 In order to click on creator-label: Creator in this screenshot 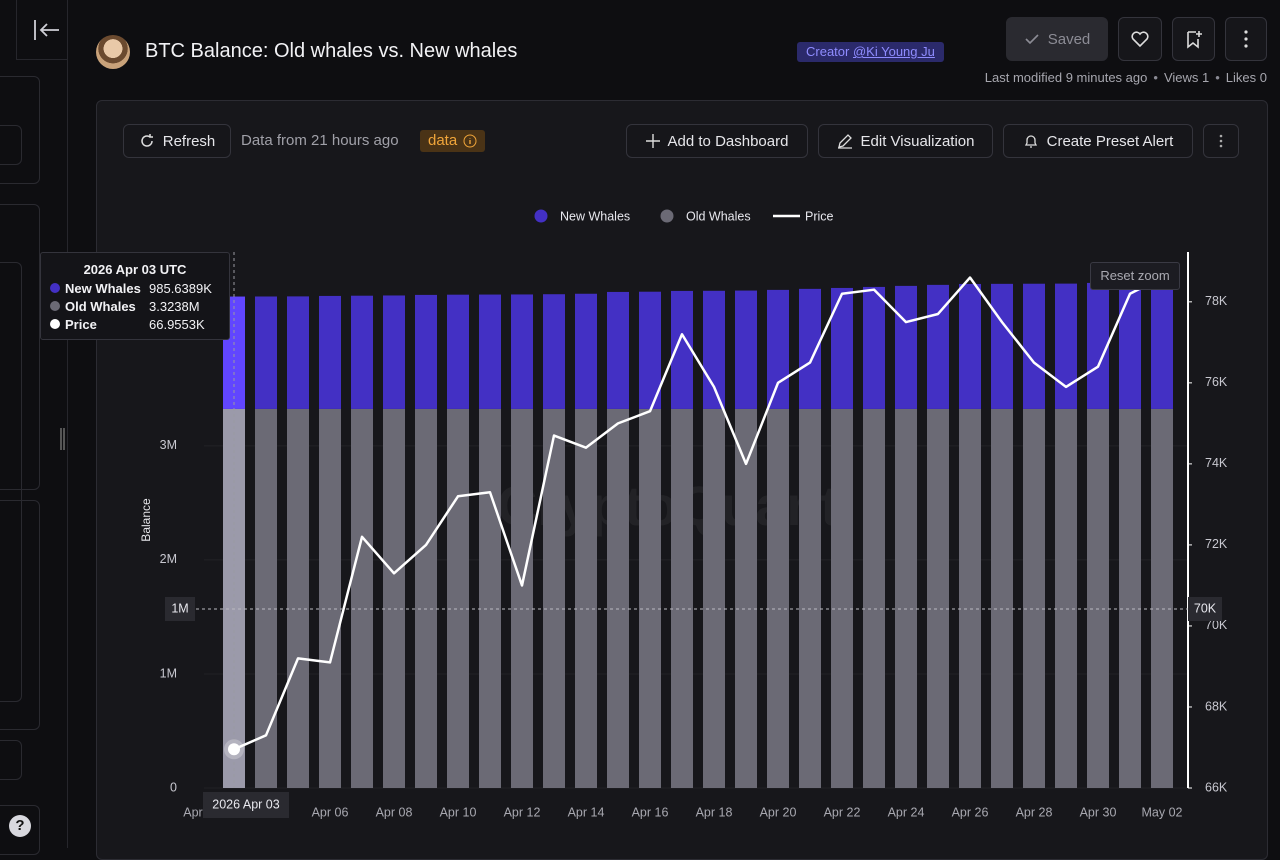, I will do `click(828, 51)`.